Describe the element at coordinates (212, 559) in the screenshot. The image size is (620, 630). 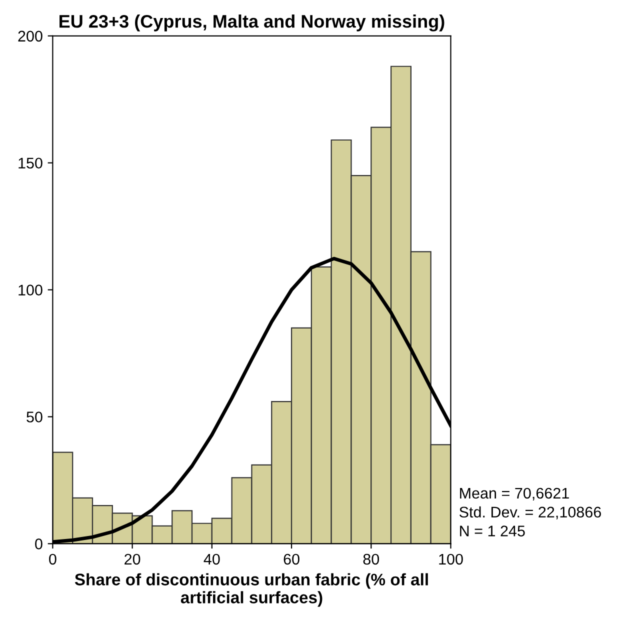
I see `x-tick-label: 40` at that location.